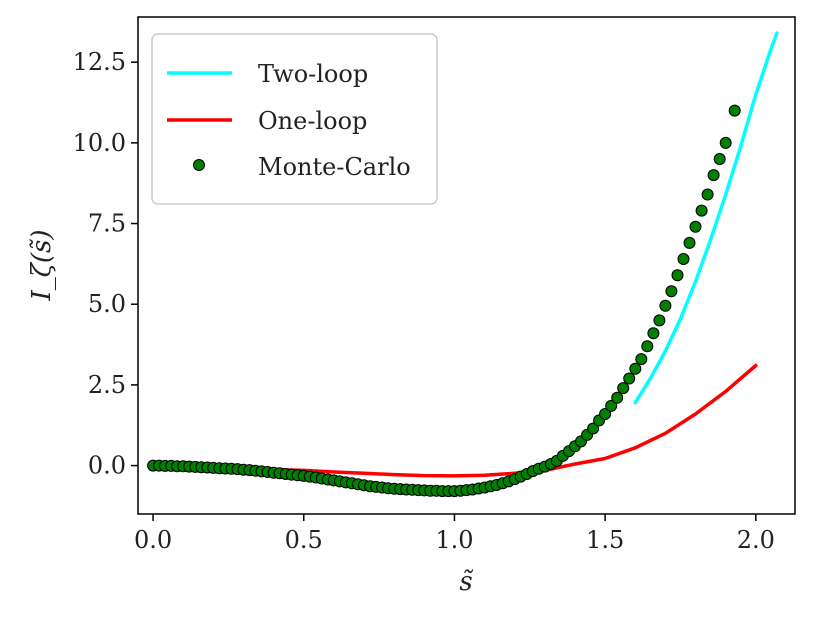  I want to click on legend: Two-loop One-loop Monte-Carlo, so click(294, 119).